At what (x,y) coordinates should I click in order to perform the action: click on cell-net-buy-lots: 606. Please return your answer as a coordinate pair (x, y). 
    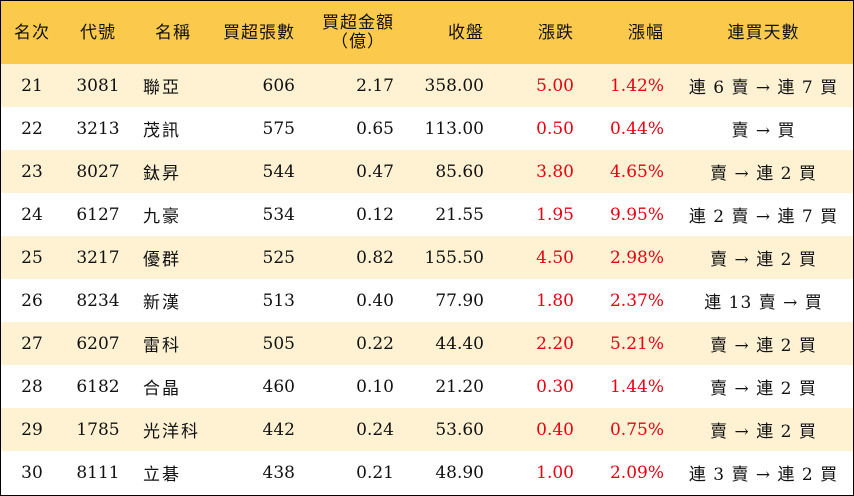
    Looking at the image, I should click on (278, 85).